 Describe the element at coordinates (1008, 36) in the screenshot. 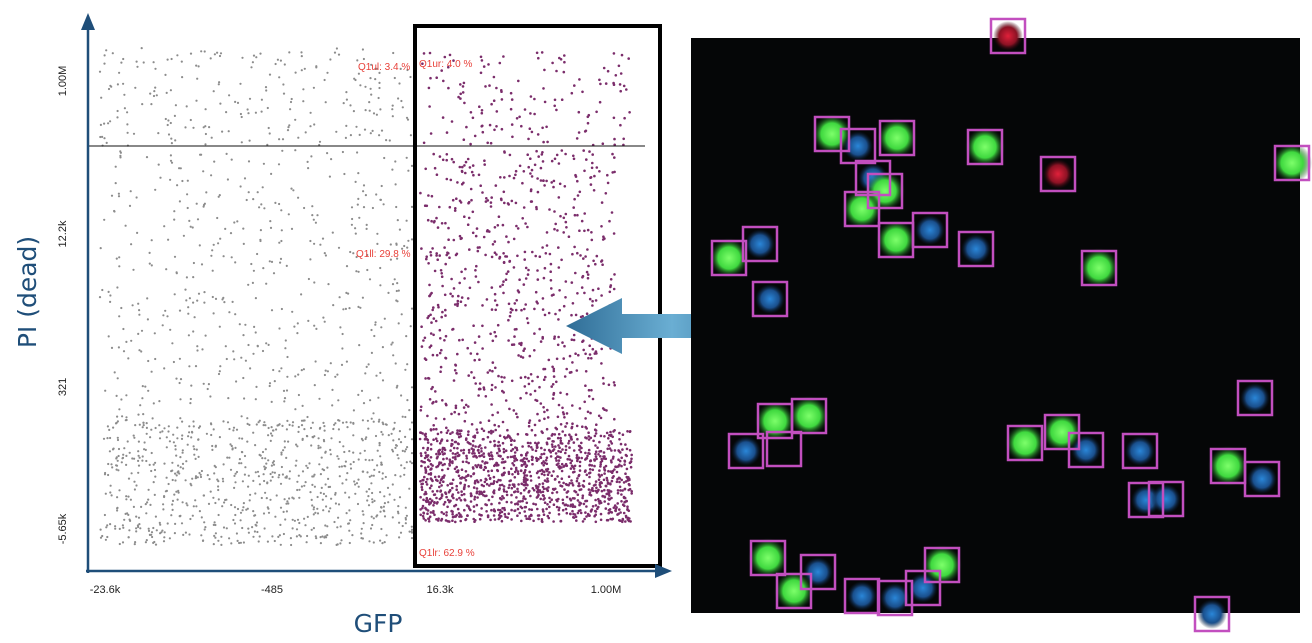

I see `dead-cell` at that location.